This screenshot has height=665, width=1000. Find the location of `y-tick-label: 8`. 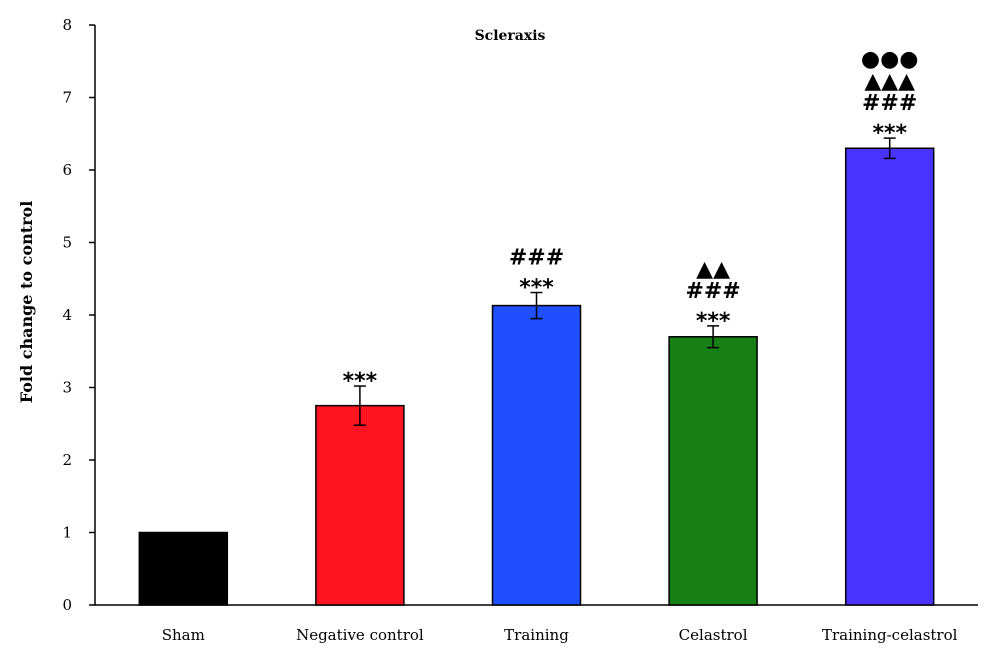

y-tick-label: 8 is located at coordinates (67, 25).